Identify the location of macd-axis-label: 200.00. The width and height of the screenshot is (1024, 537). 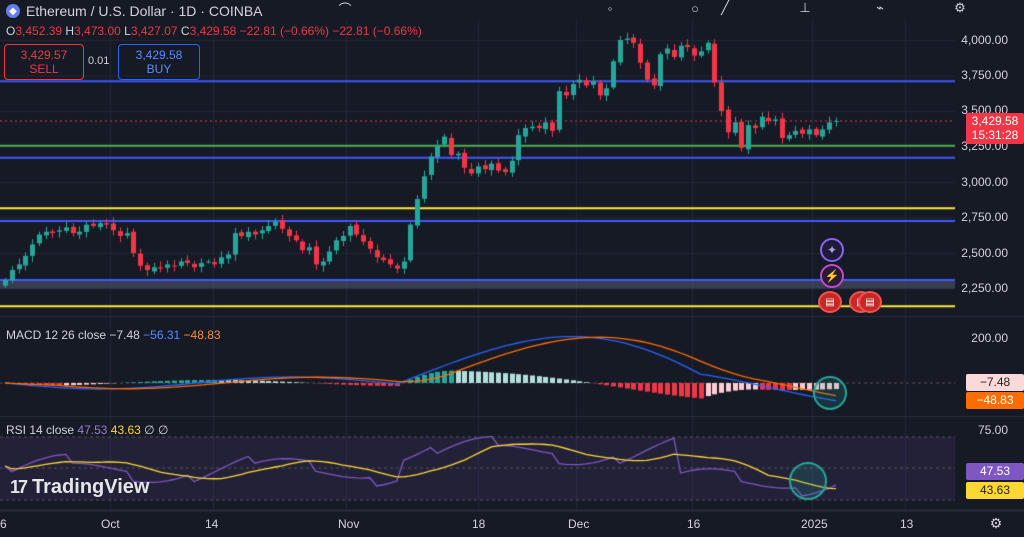
(989, 338).